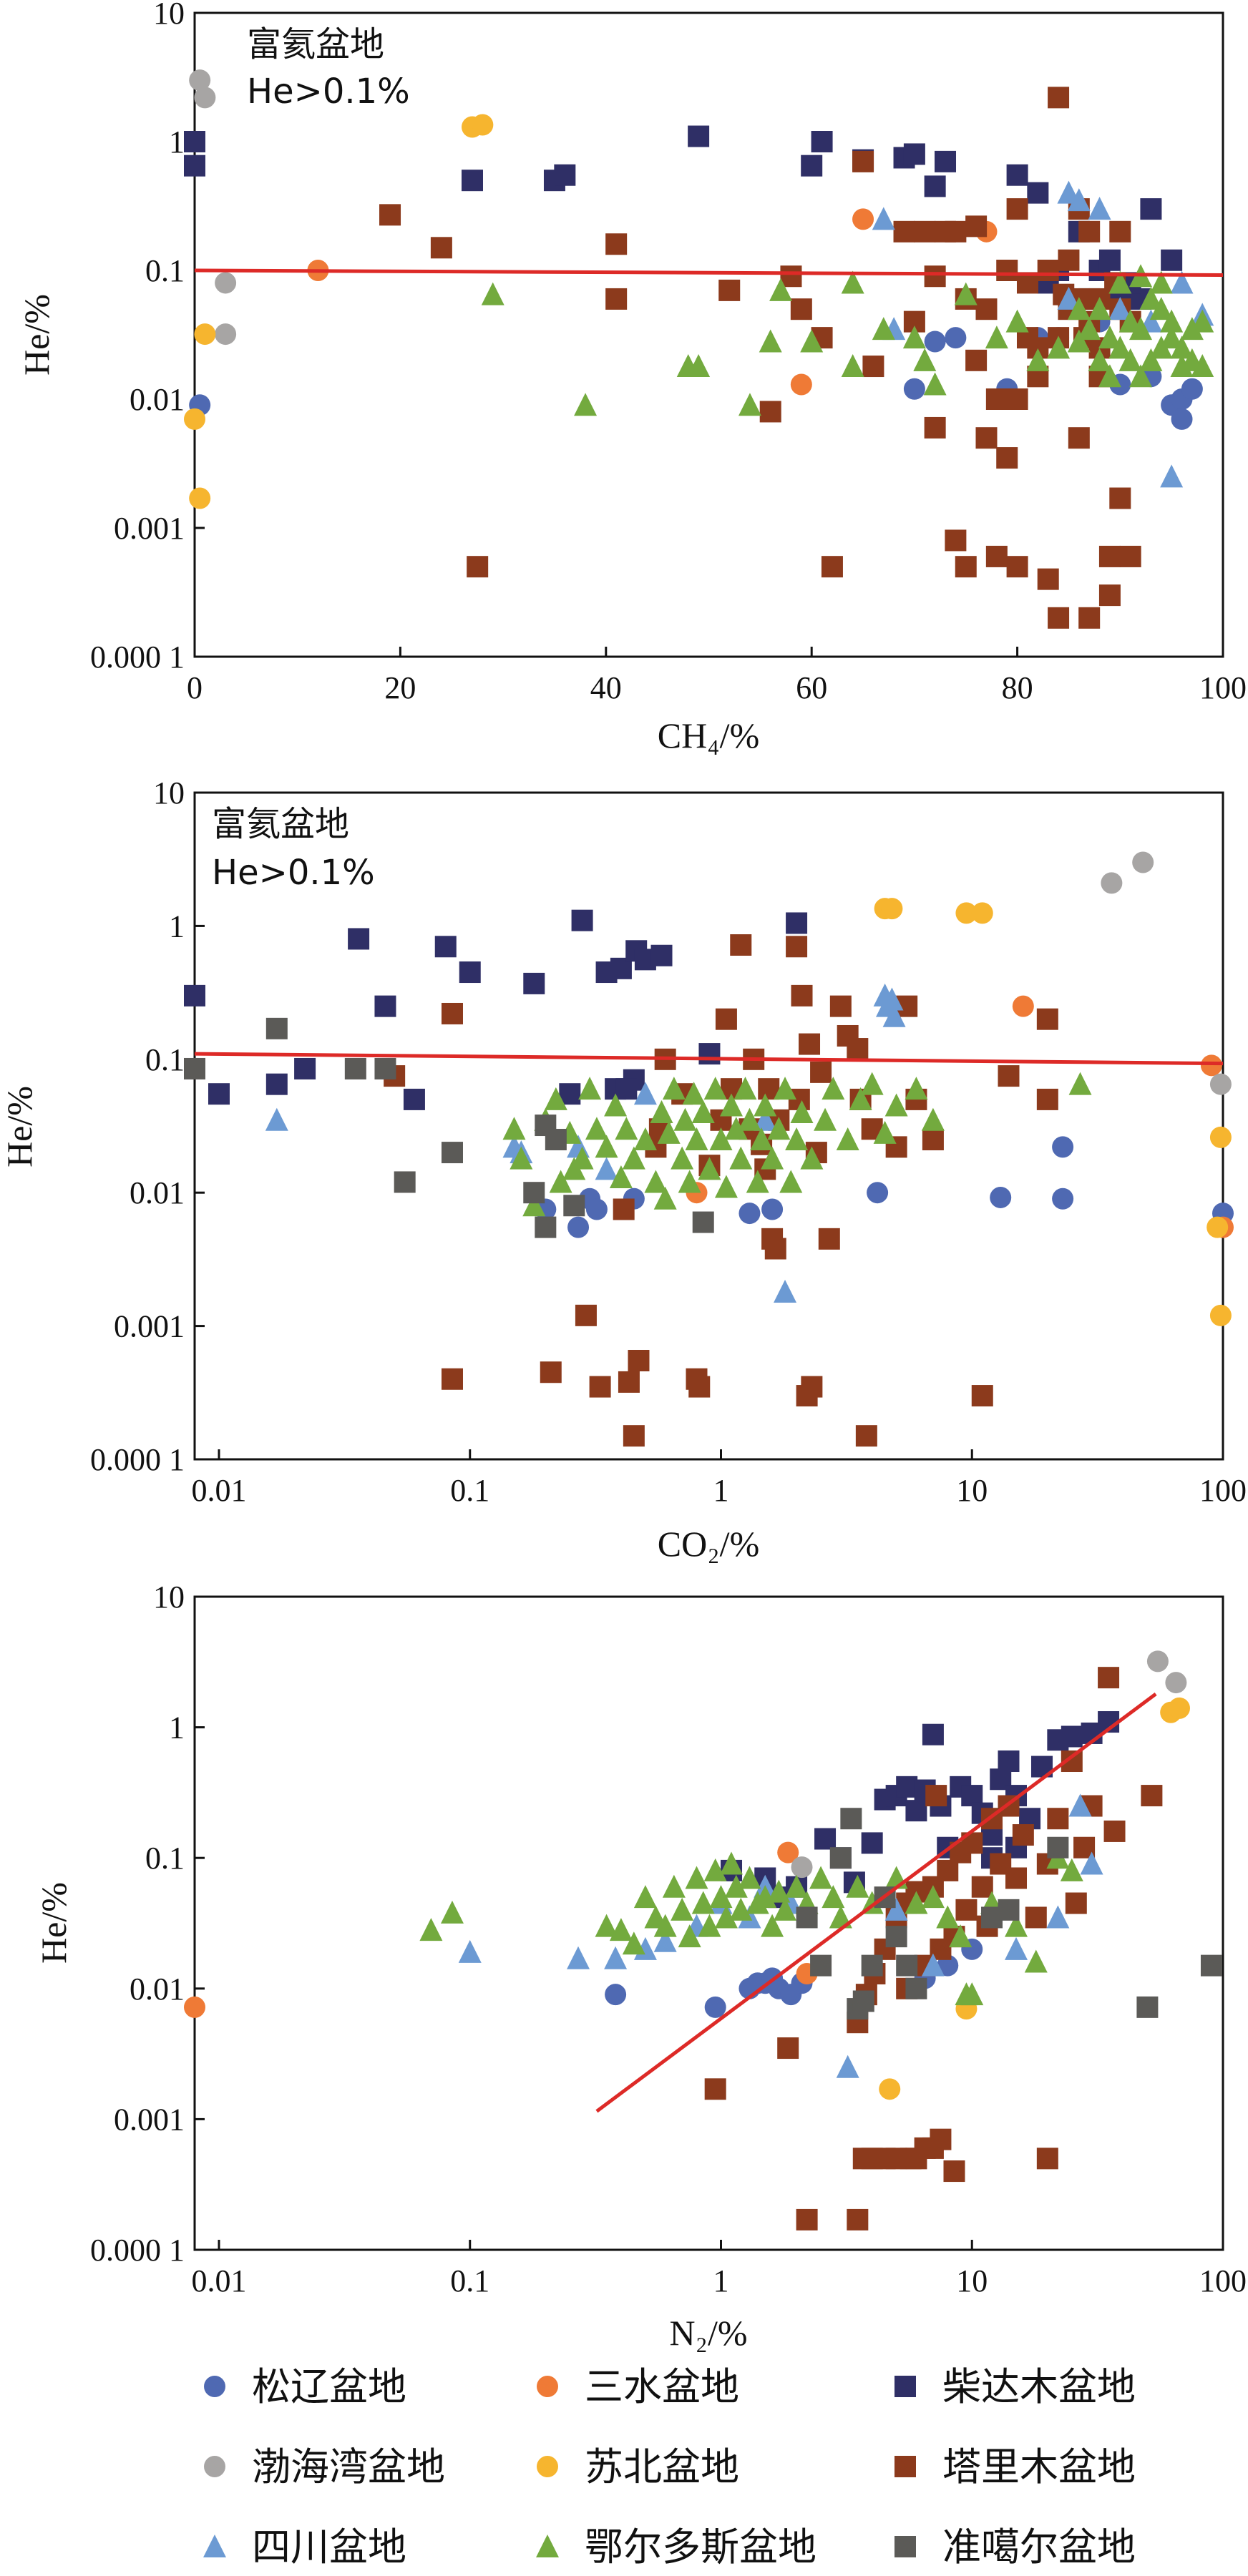 The image size is (1248, 2576). What do you see at coordinates (214, 2386) in the screenshot?
I see `legend-swatch-songliao` at bounding box center [214, 2386].